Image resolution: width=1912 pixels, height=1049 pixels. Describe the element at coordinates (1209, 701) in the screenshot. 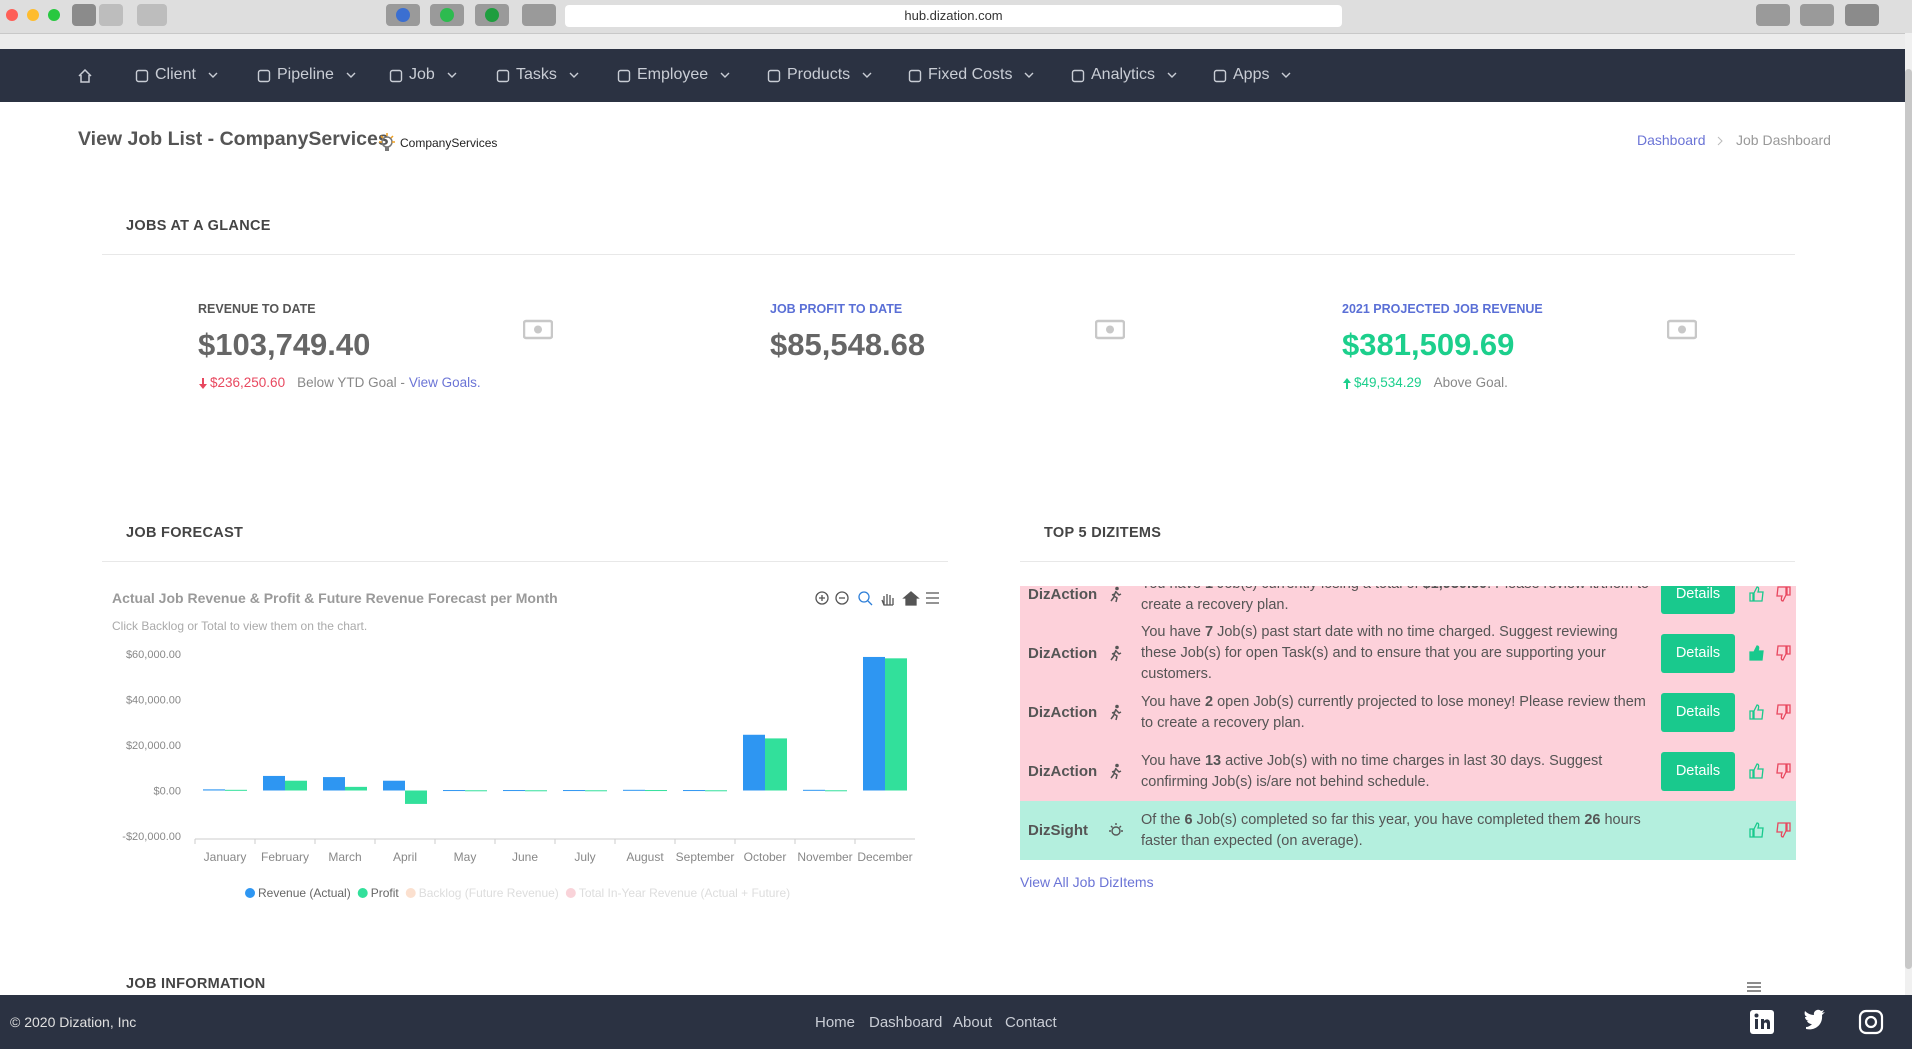

I see `dizitem-count: 2` at that location.